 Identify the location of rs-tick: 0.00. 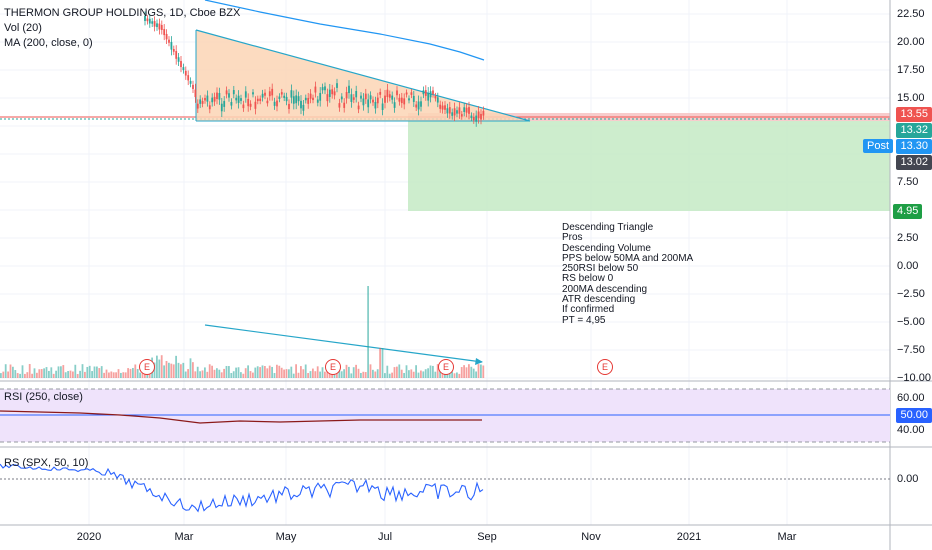
(908, 479).